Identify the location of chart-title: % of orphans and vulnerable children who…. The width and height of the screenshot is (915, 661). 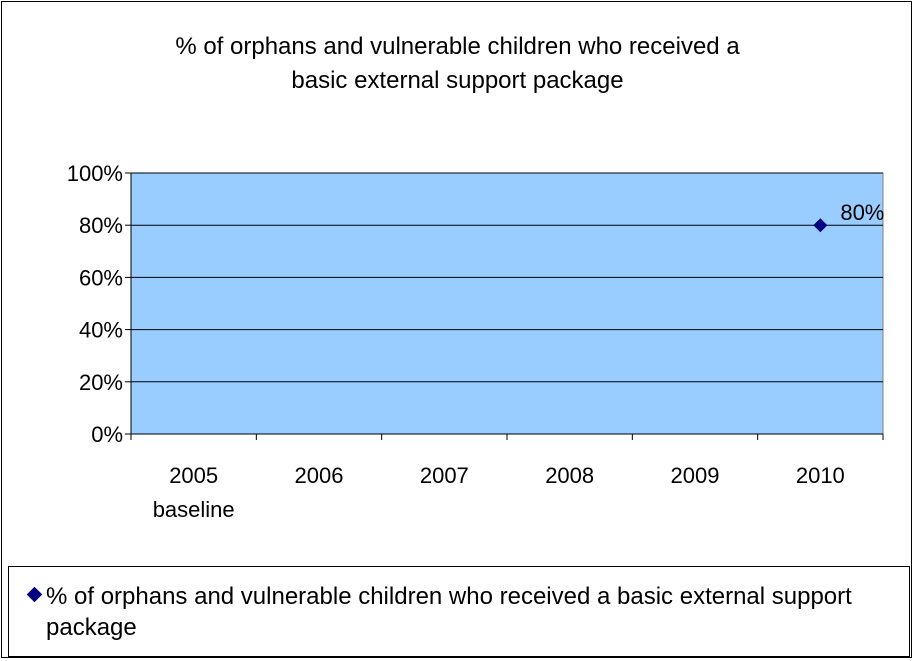
(457, 63).